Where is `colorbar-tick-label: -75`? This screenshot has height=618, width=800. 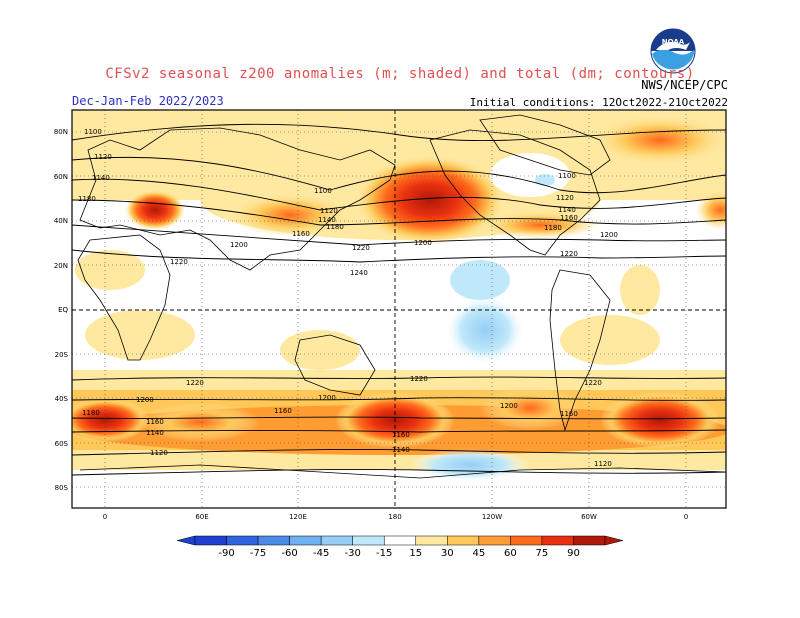 colorbar-tick-label: -75 is located at coordinates (258, 553).